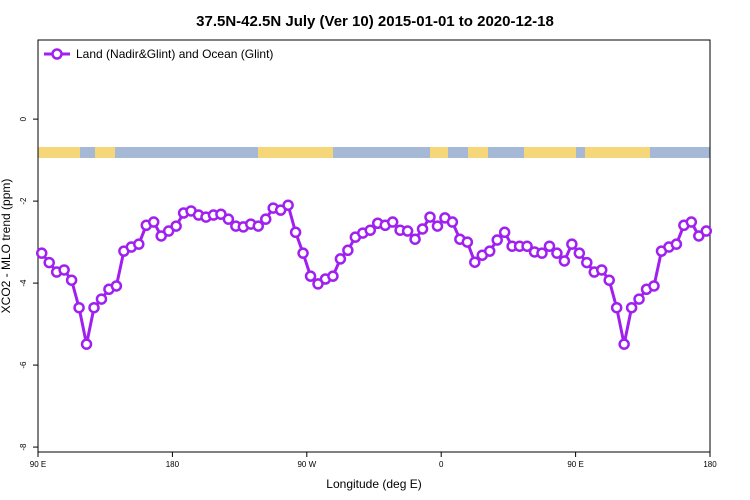 Image resolution: width=750 pixels, height=500 pixels. I want to click on y-tick-label: -8, so click(23, 447).